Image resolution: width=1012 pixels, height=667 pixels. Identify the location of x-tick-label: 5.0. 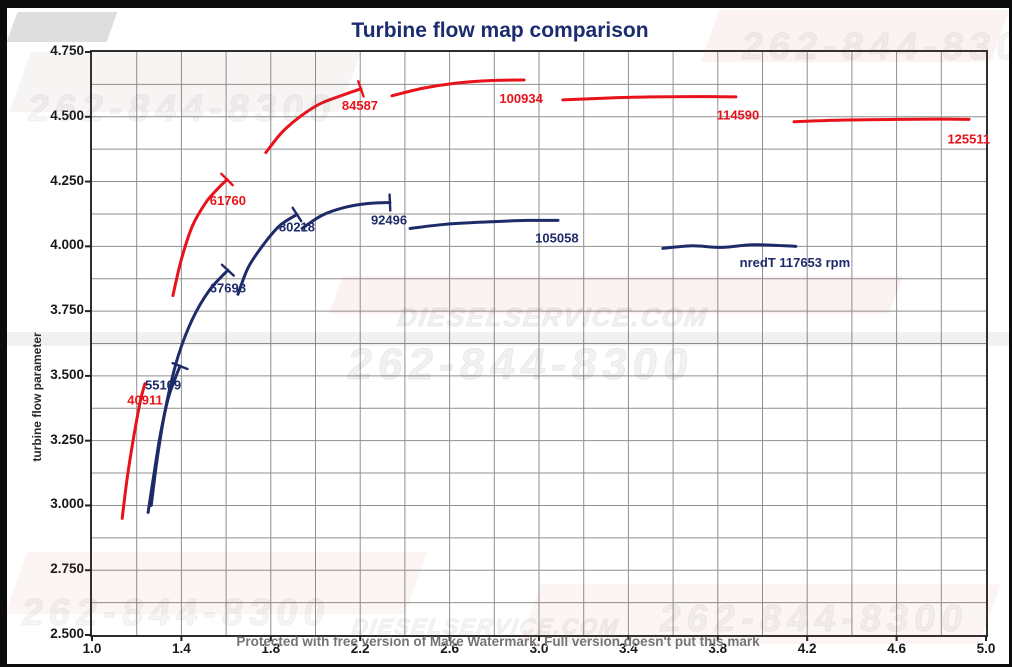
(986, 648).